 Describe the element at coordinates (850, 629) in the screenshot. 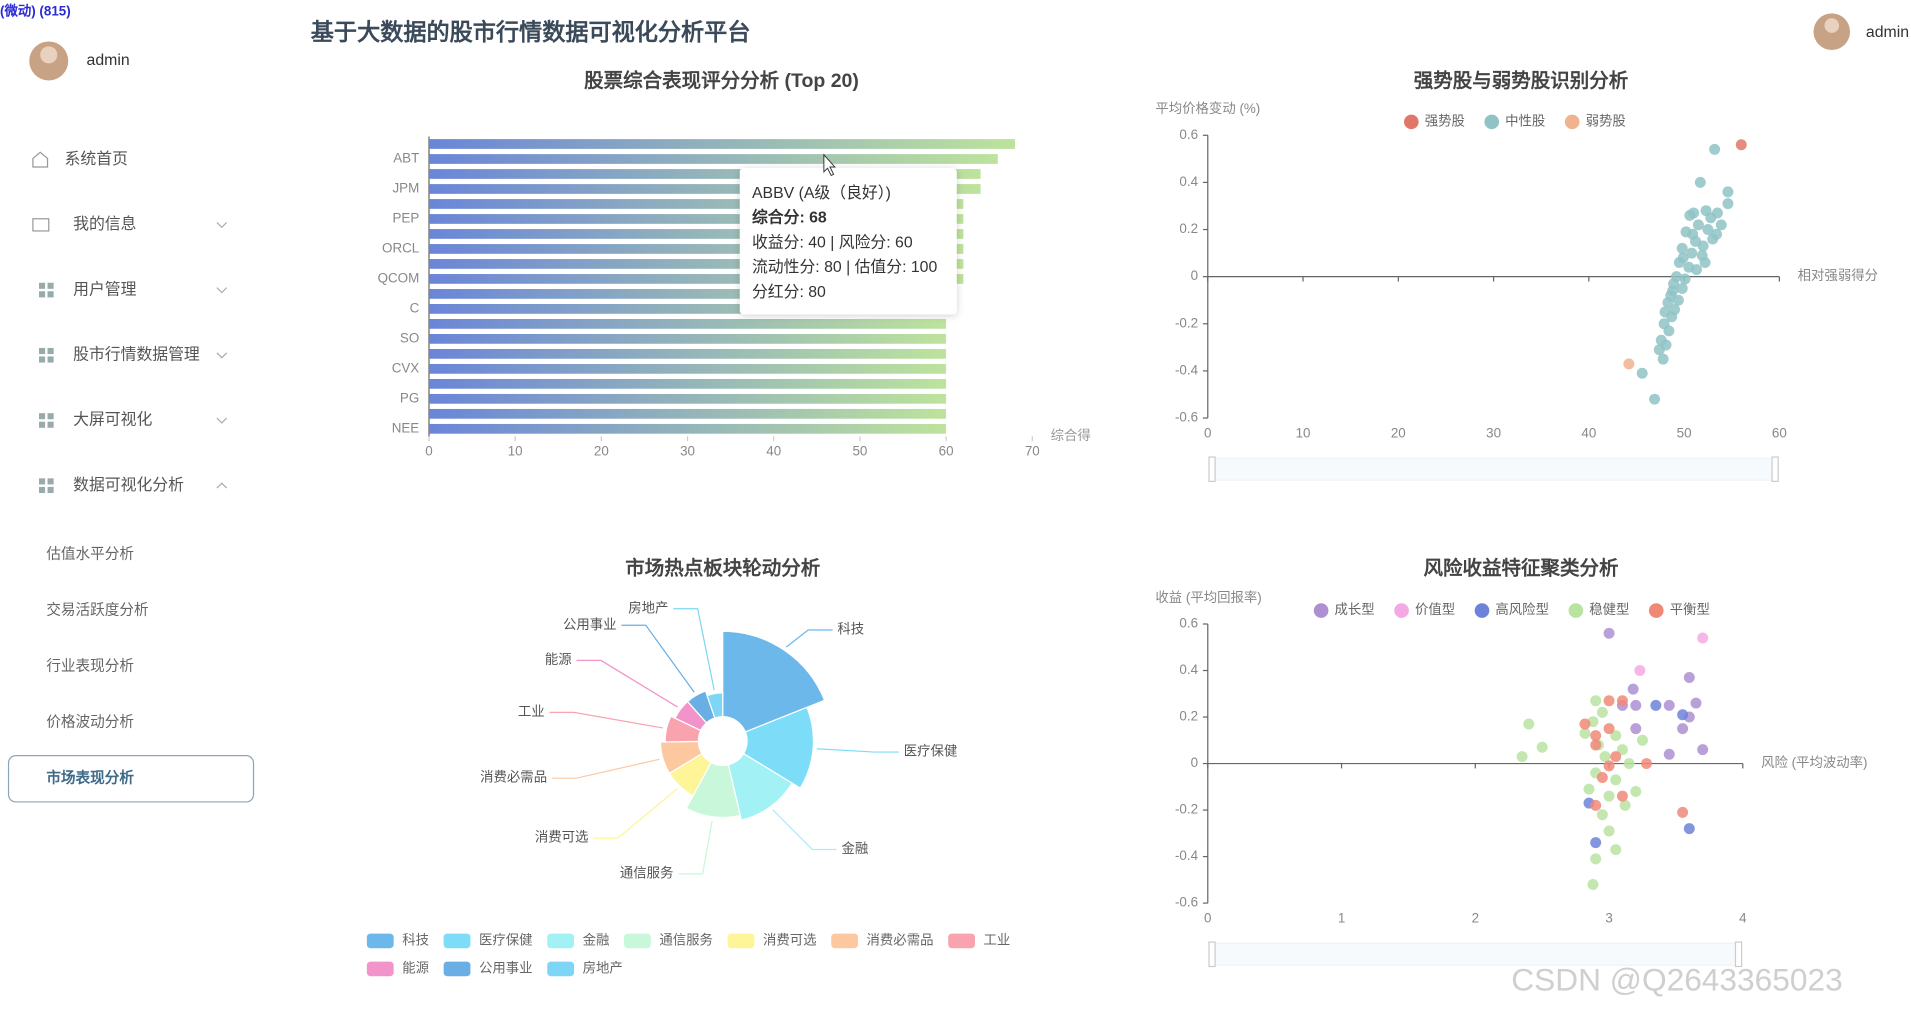

I see `sector-label: 科技` at that location.